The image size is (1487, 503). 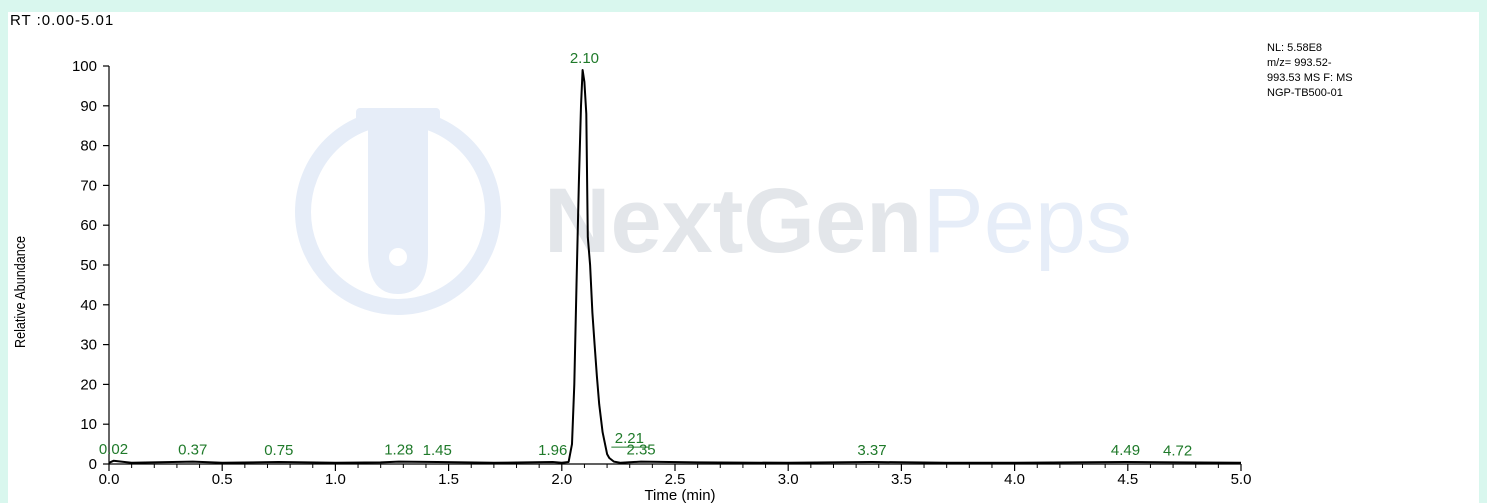 What do you see at coordinates (335, 479) in the screenshot?
I see `x-tick-label: 1.0` at bounding box center [335, 479].